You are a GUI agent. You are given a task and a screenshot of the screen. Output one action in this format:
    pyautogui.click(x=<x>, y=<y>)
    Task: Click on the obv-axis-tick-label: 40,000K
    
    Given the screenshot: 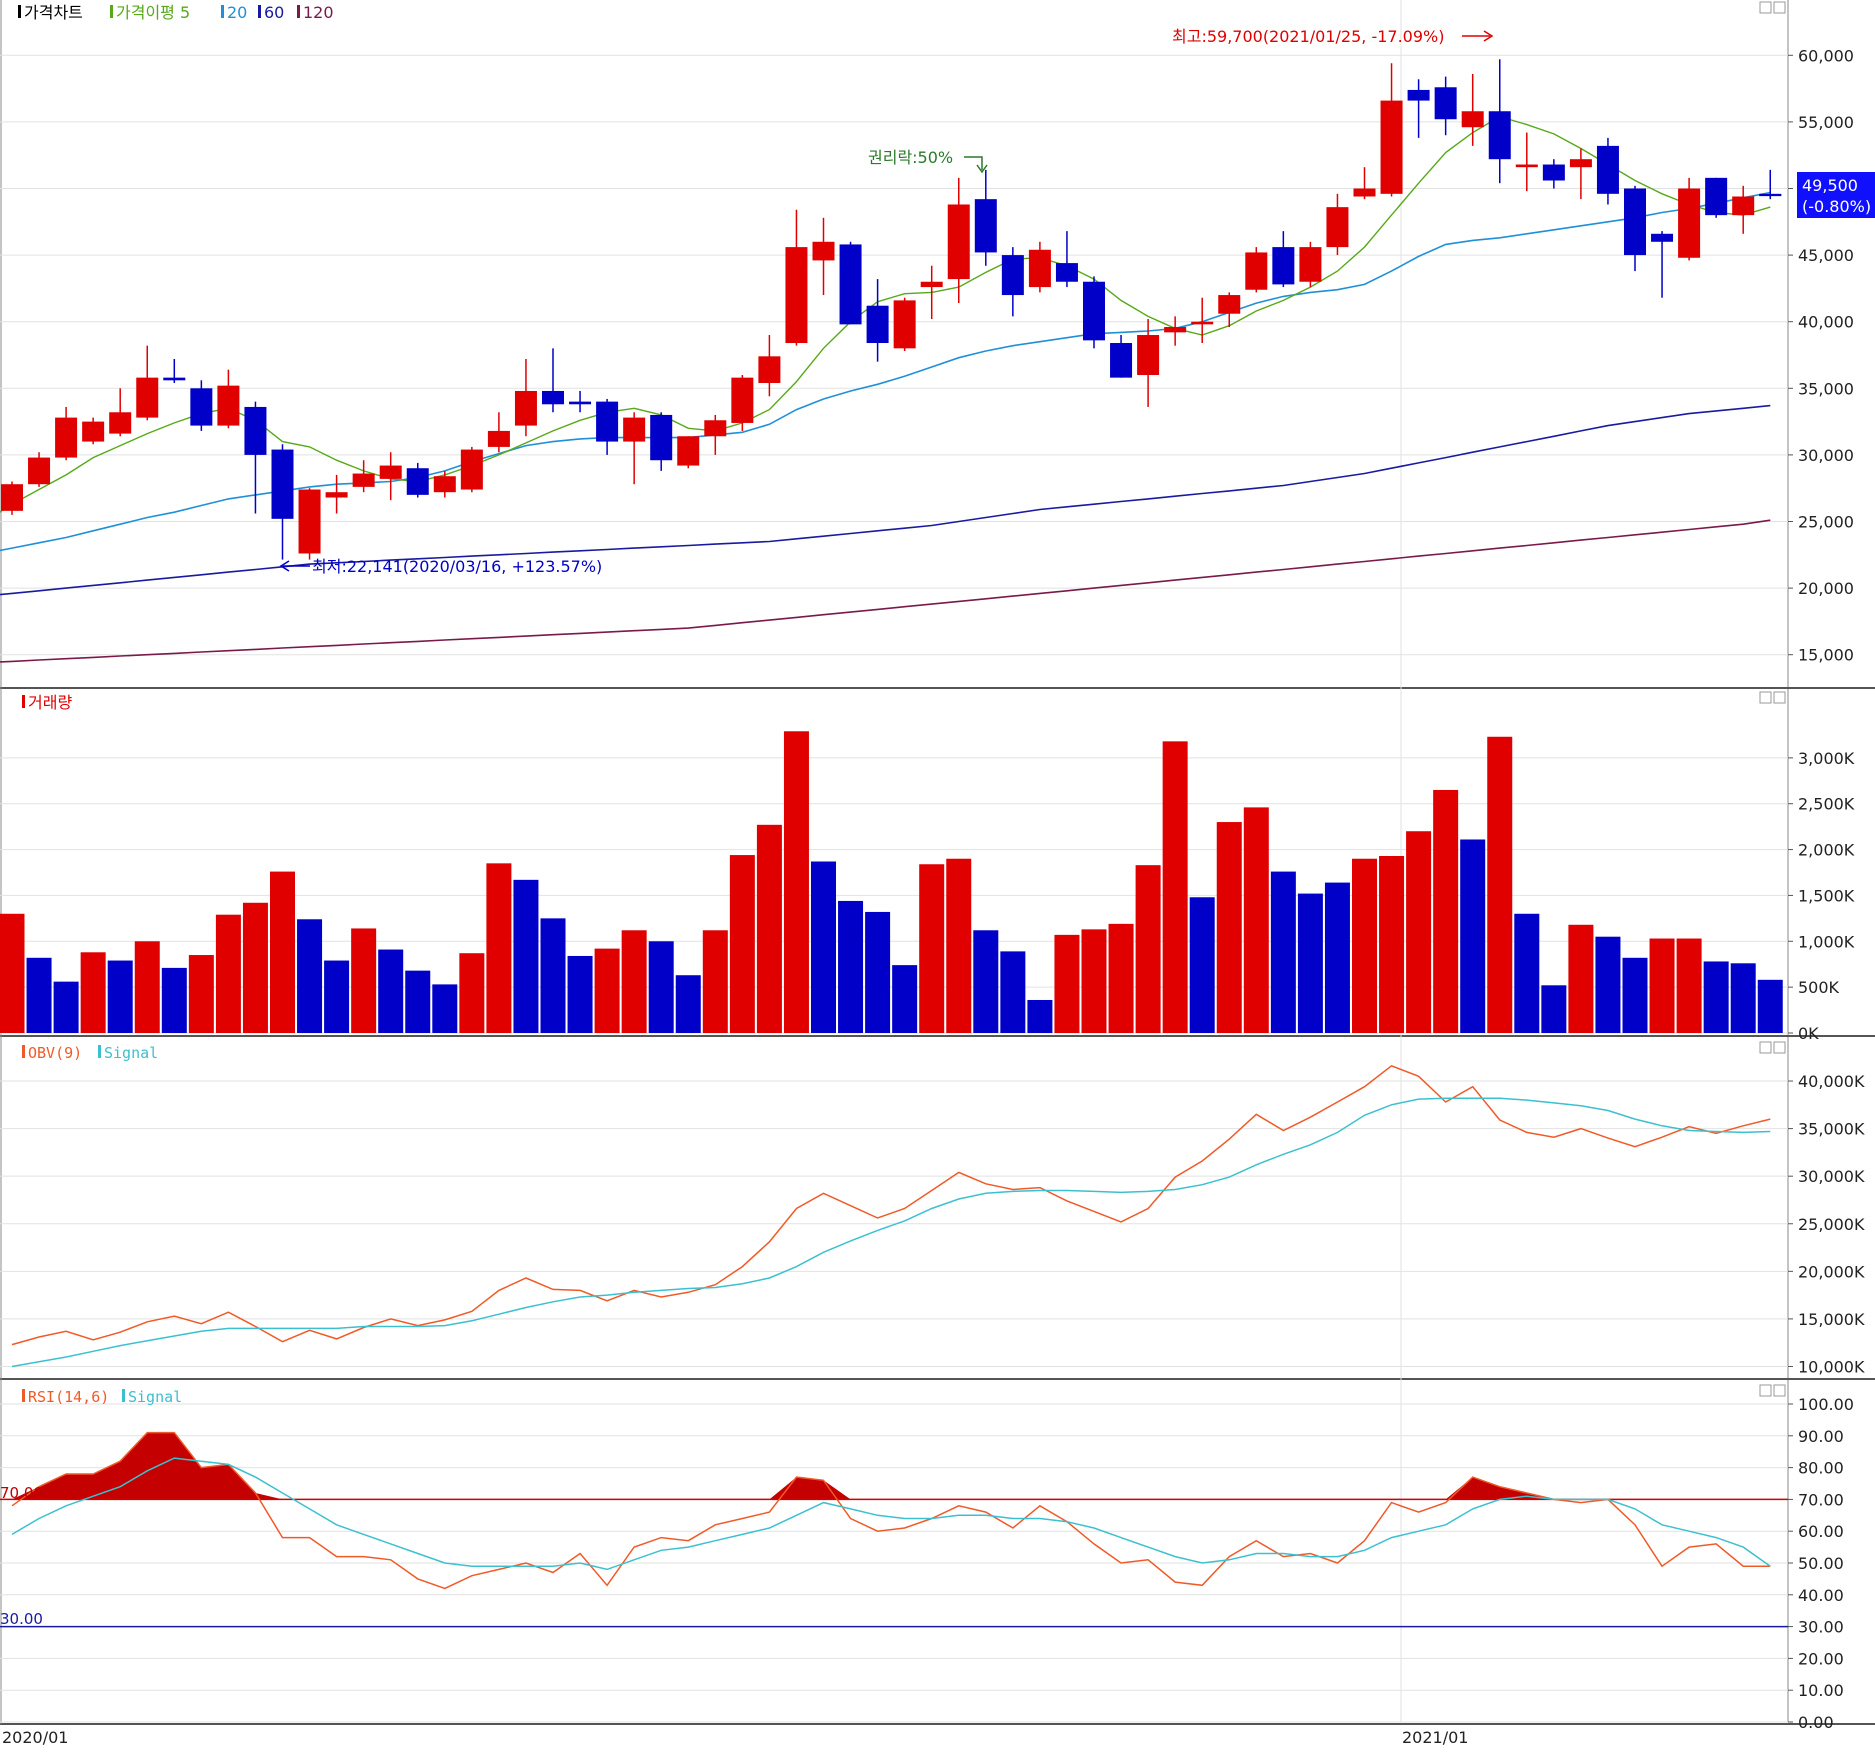 What is the action you would take?
    pyautogui.click(x=1831, y=1081)
    